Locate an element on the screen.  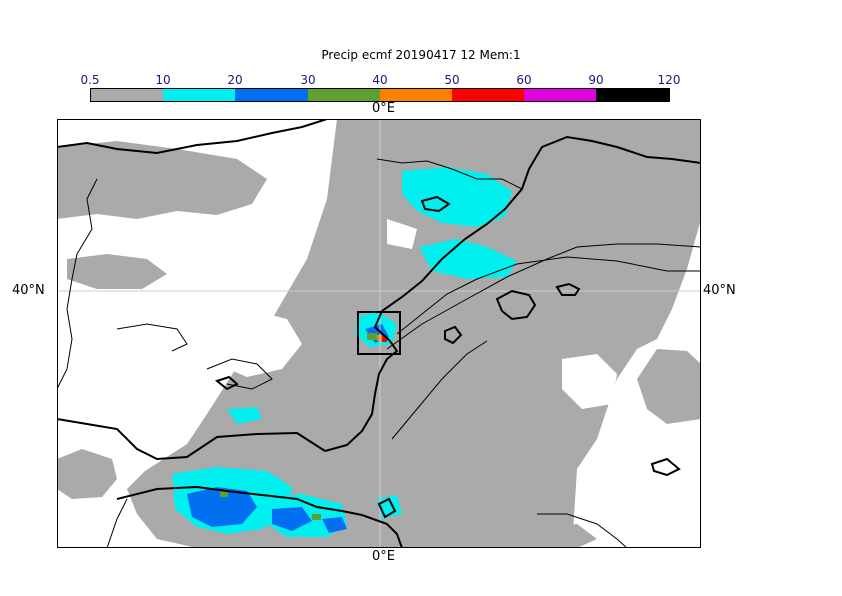
island-ibiza is located at coordinates (453, 335).